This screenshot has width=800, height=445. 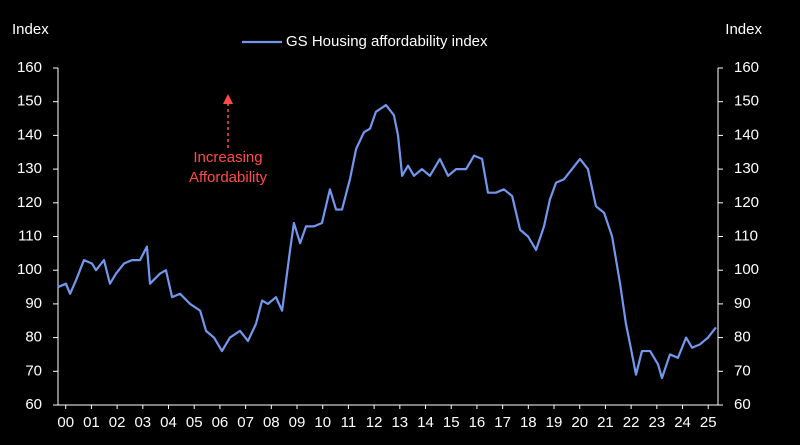 What do you see at coordinates (168, 422) in the screenshot?
I see `x-tick-label: 04` at bounding box center [168, 422].